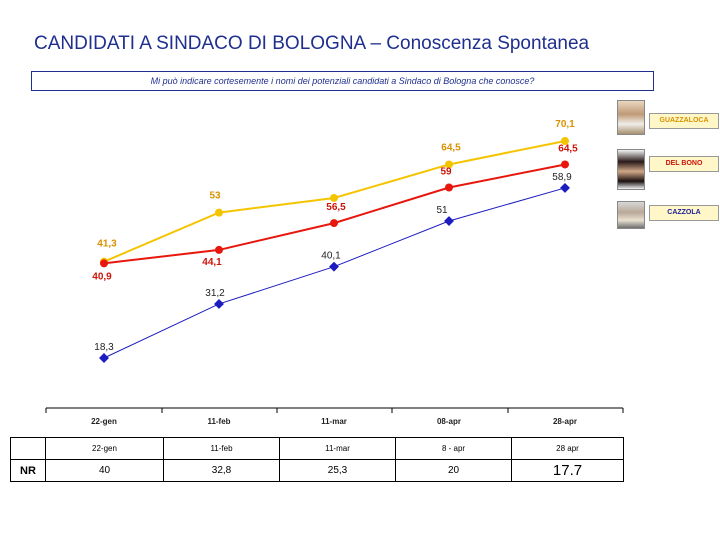 Image resolution: width=720 pixels, height=540 pixels. Describe the element at coordinates (28, 470) in the screenshot. I see `row-label-nr: NR` at that location.